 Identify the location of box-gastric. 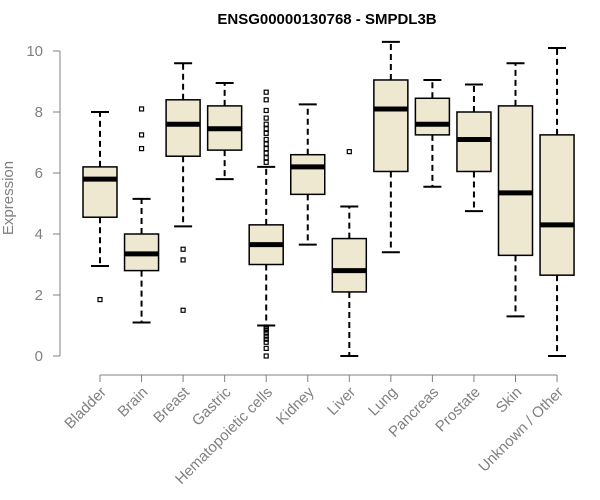
(224, 131).